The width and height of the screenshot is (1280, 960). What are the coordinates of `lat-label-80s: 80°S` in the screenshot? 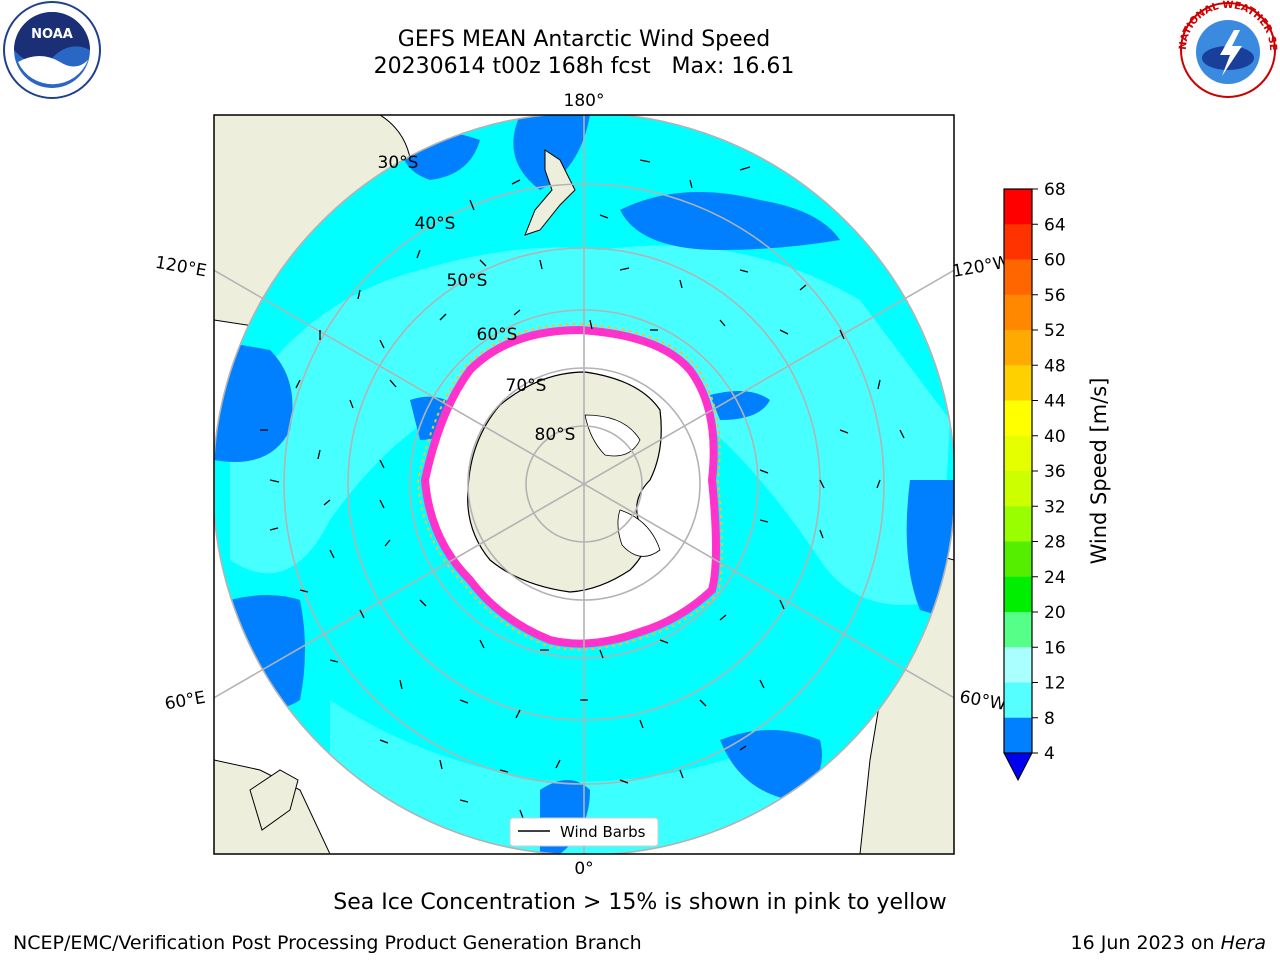 It's located at (555, 435).